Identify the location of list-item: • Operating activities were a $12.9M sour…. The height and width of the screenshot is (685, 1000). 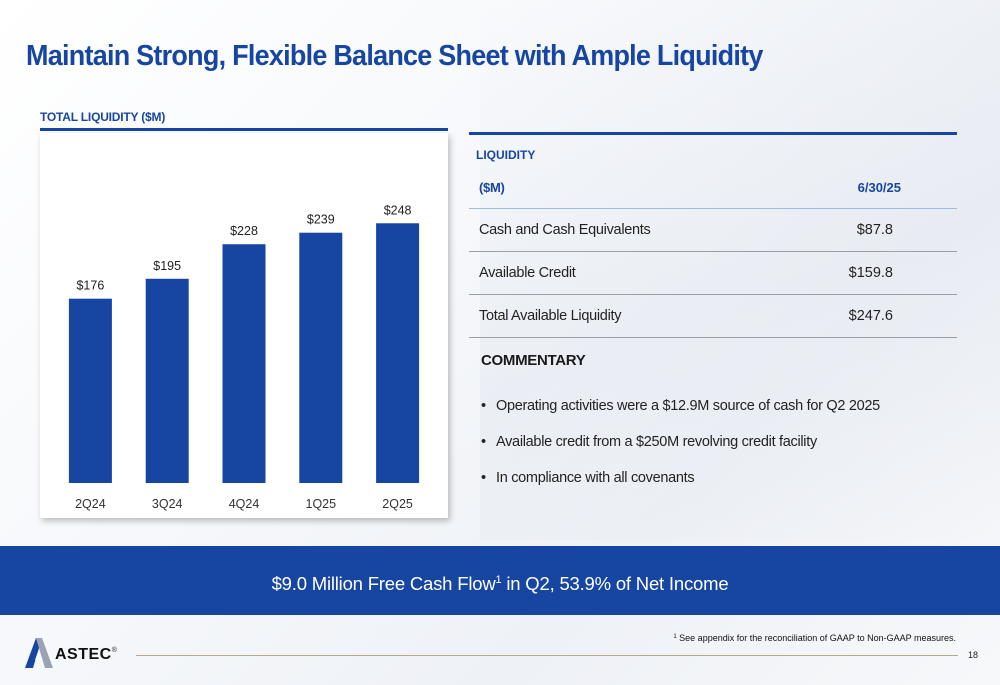
(680, 416).